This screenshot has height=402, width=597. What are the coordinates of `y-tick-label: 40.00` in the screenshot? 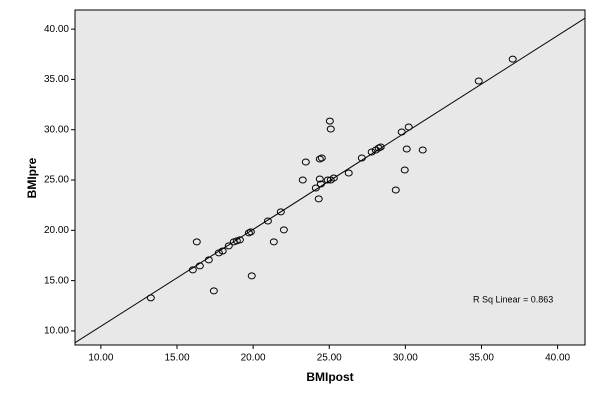 It's located at (56, 29).